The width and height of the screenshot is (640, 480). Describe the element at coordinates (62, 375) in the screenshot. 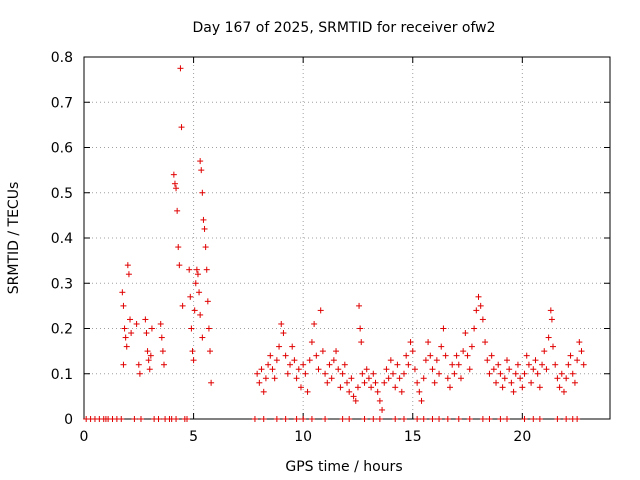

I see `y-tick-label: 0.1` at that location.